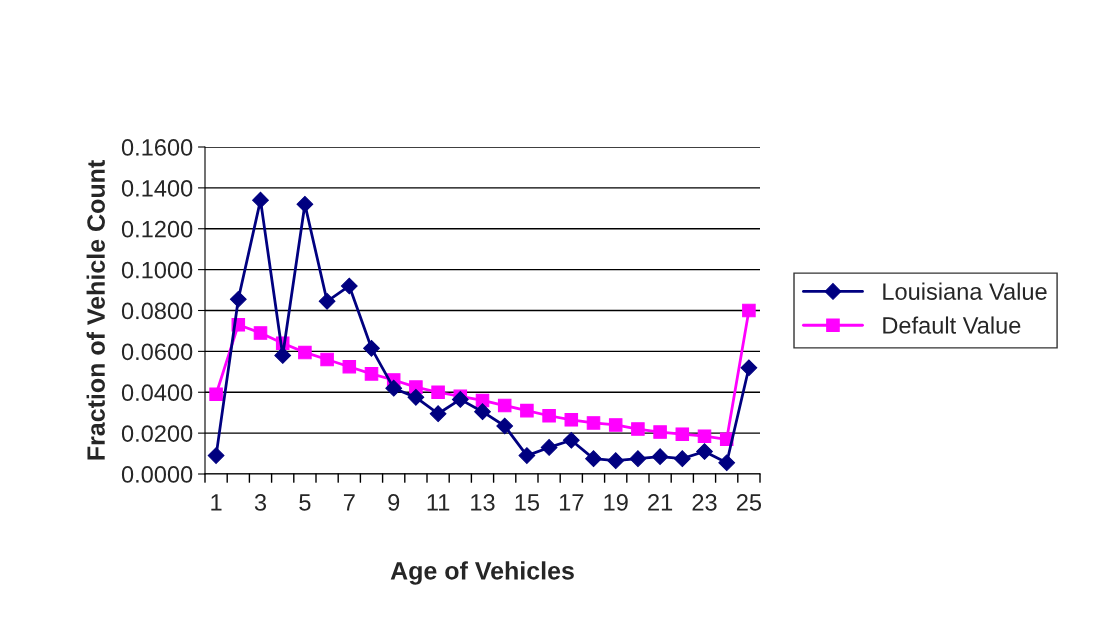 The height and width of the screenshot is (623, 1093). I want to click on x-tick-label: 1, so click(216, 502).